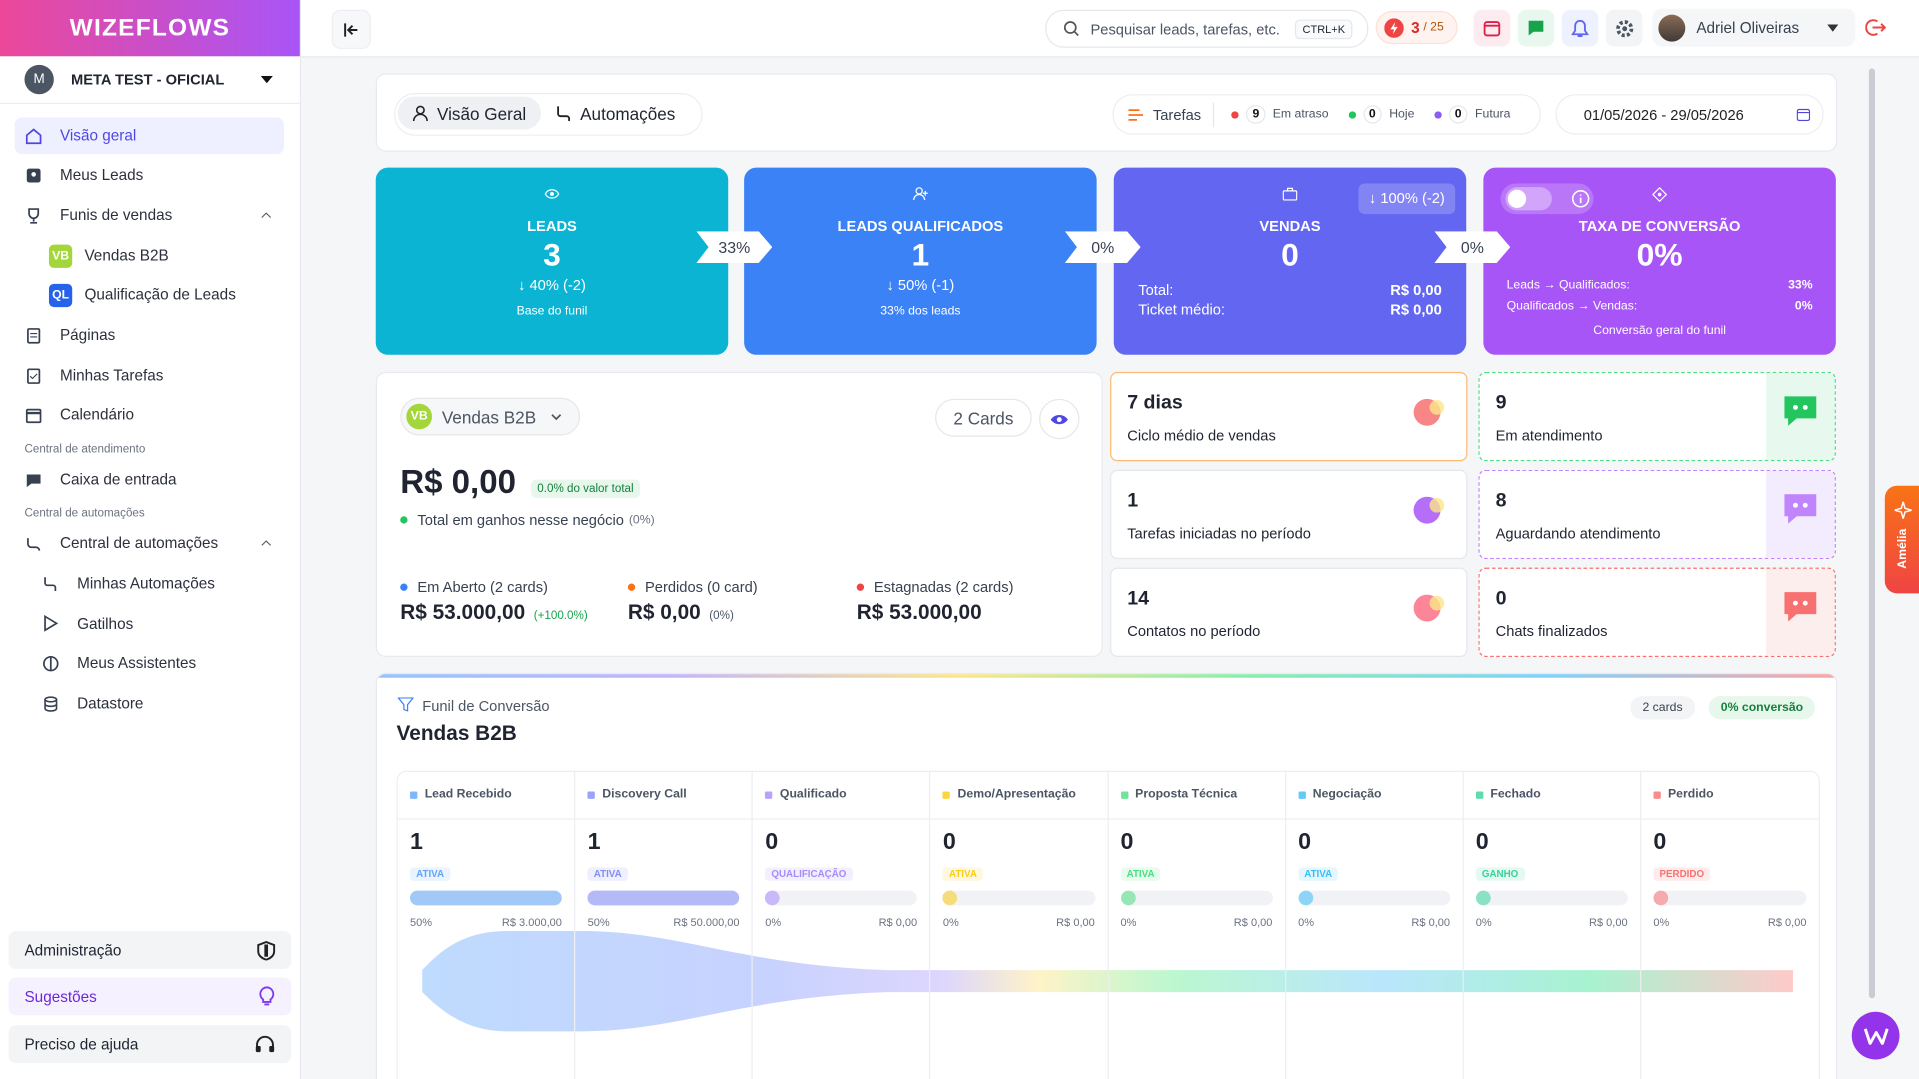 The image size is (1919, 1079). Describe the element at coordinates (1207, 28) in the screenshot. I see `search-box: Pesquisar leads, tarefas, etc. CTRL+K` at that location.